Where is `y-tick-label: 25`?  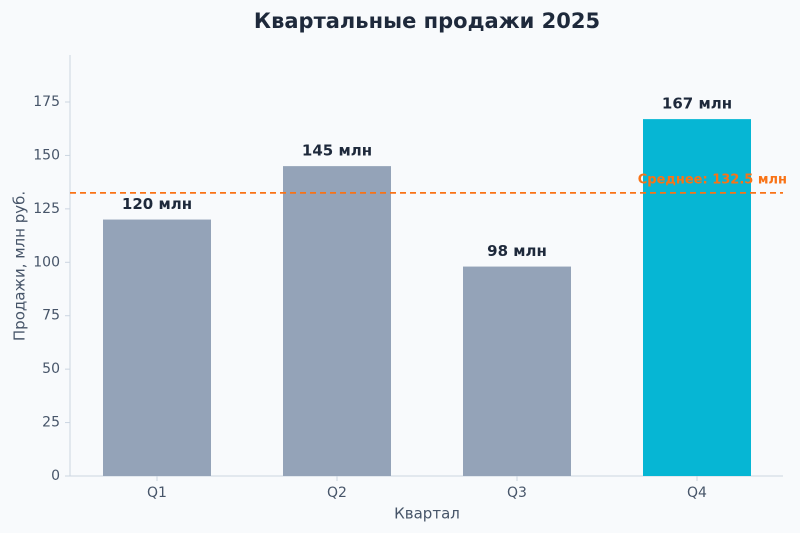 y-tick-label: 25 is located at coordinates (51, 423).